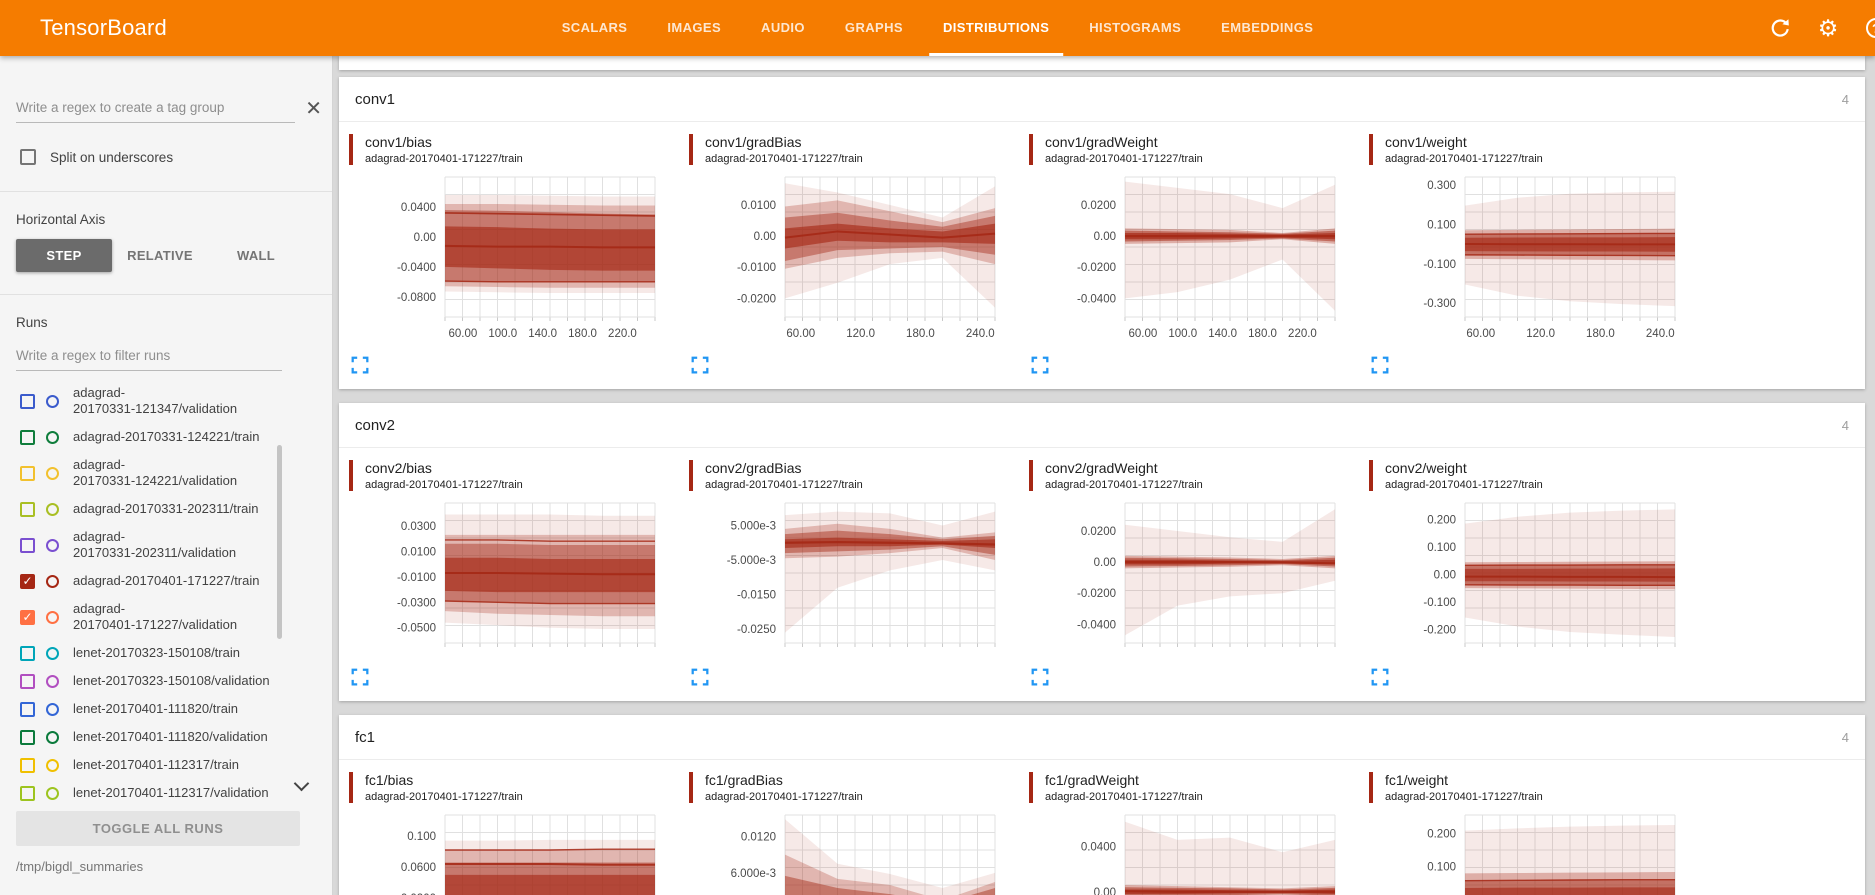 This screenshot has width=1875, height=895. I want to click on tab-embeddings: EMBEDDINGS, so click(1267, 27).